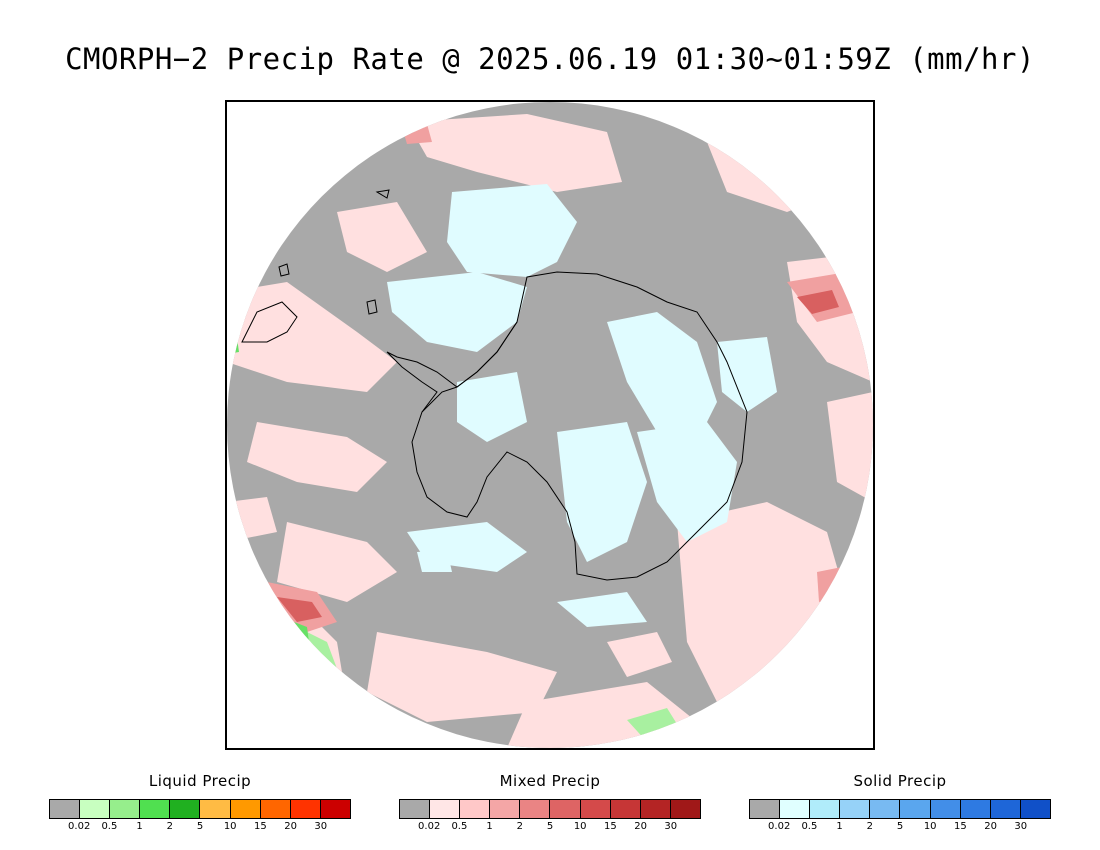 The width and height of the screenshot is (1100, 850). I want to click on legend-title: Solid Precip, so click(900, 781).